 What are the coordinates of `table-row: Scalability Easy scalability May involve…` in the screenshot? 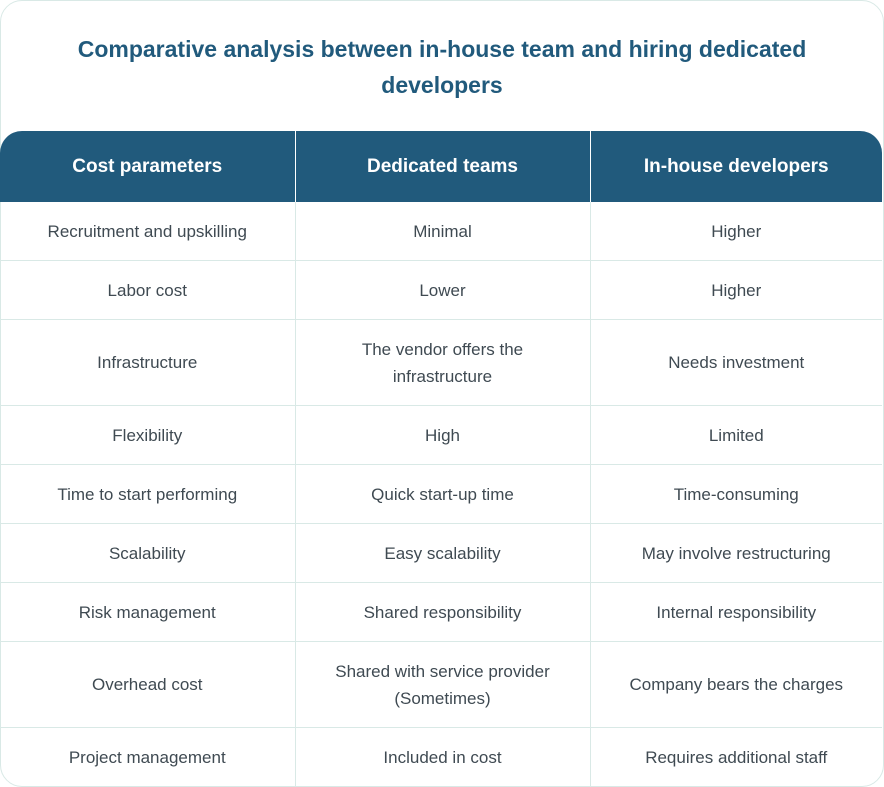 It's located at (441, 553).